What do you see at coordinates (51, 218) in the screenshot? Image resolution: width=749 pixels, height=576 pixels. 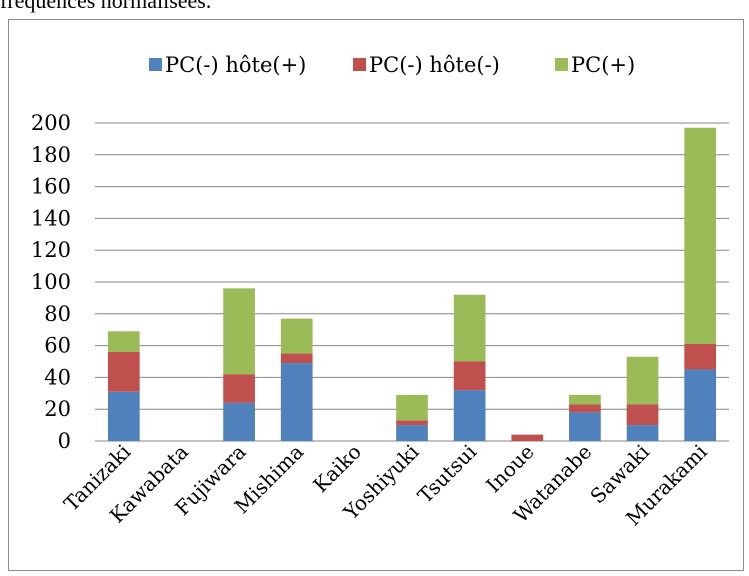 I see `y-tick-label: 140` at bounding box center [51, 218].